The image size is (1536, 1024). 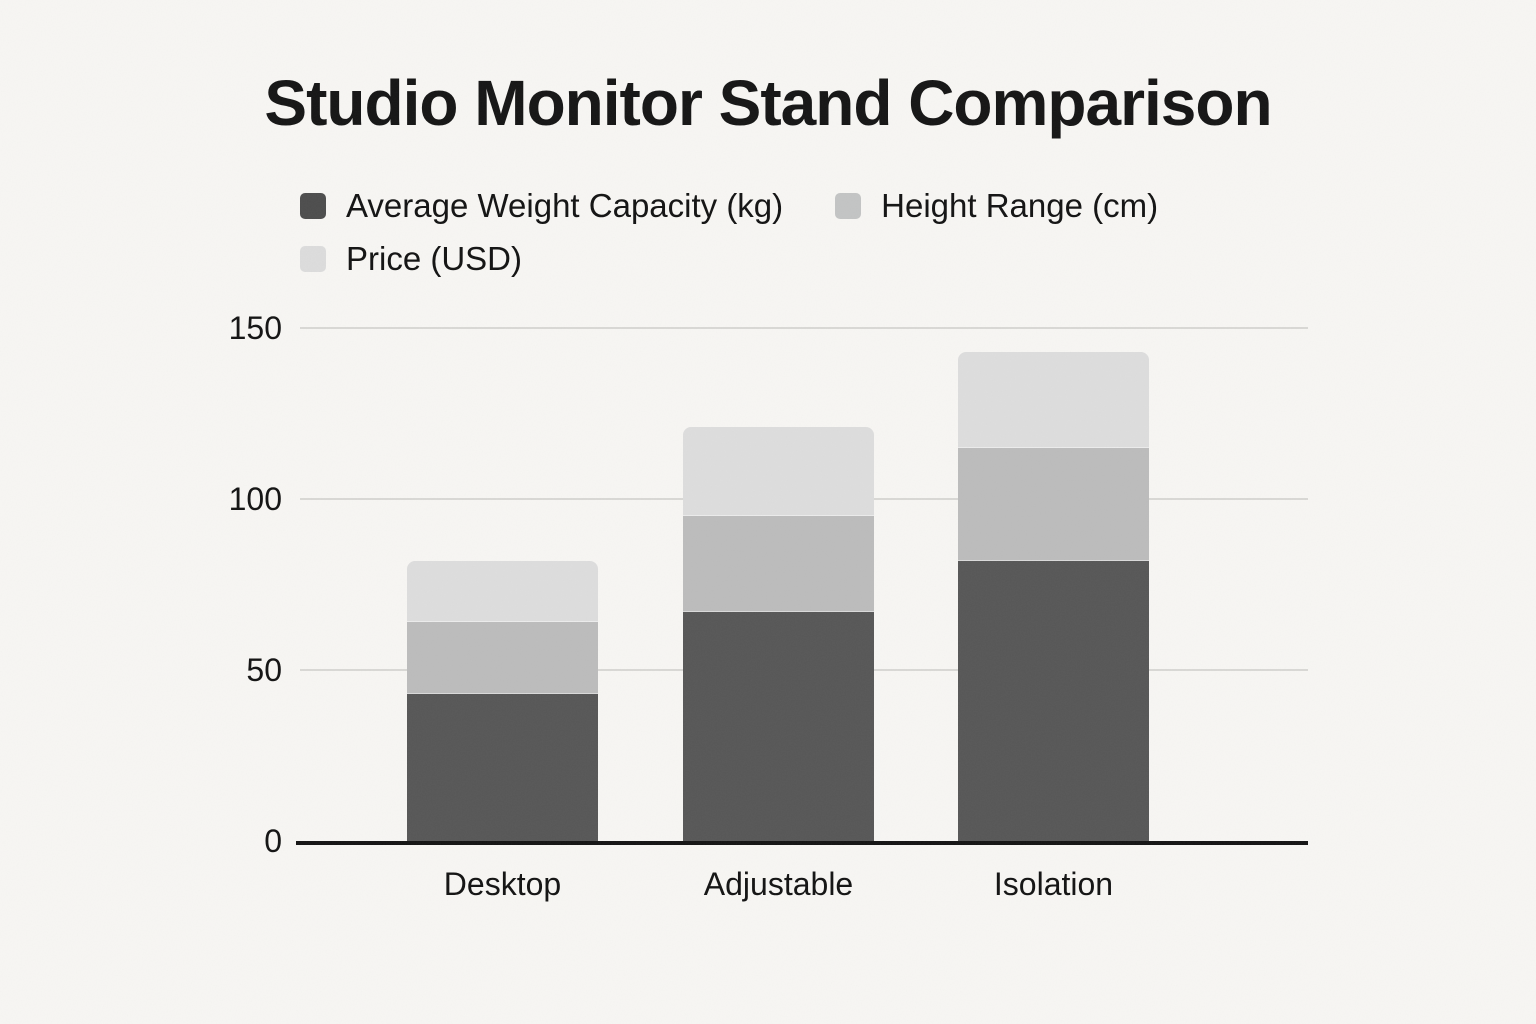 What do you see at coordinates (1053, 884) in the screenshot?
I see `x-label-isolation: Isolation` at bounding box center [1053, 884].